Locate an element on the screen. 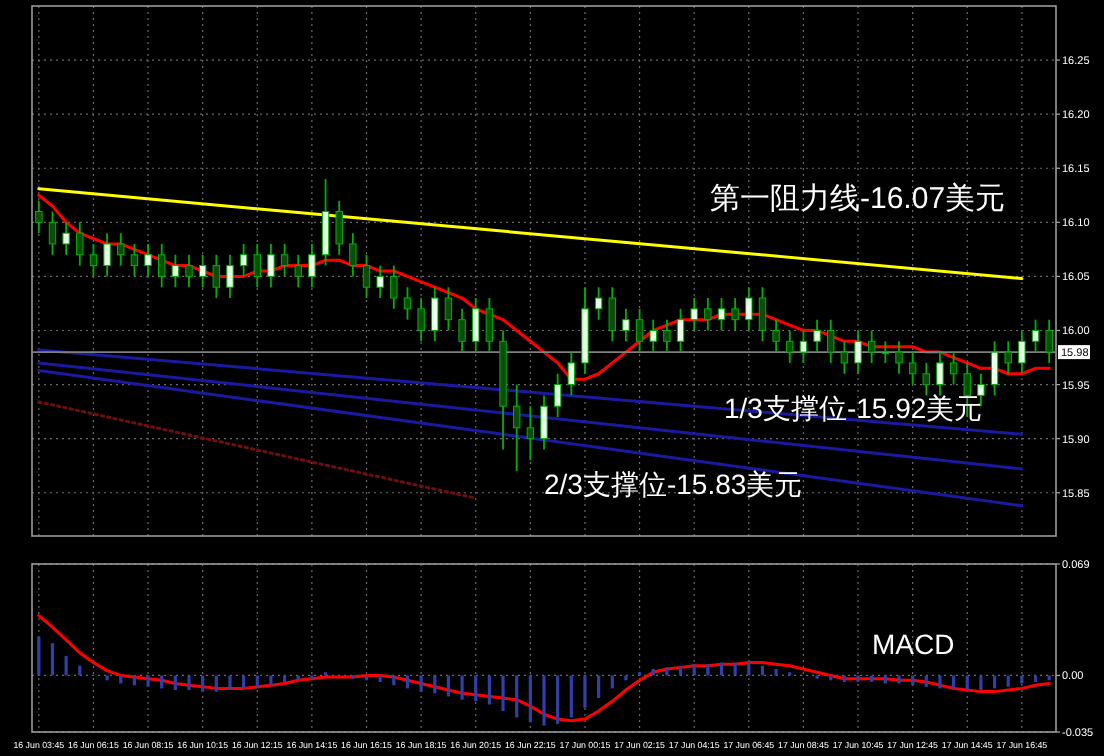 Image resolution: width=1104 pixels, height=756 pixels. annotation: 第一阻力线-16.07美元 is located at coordinates (858, 199).